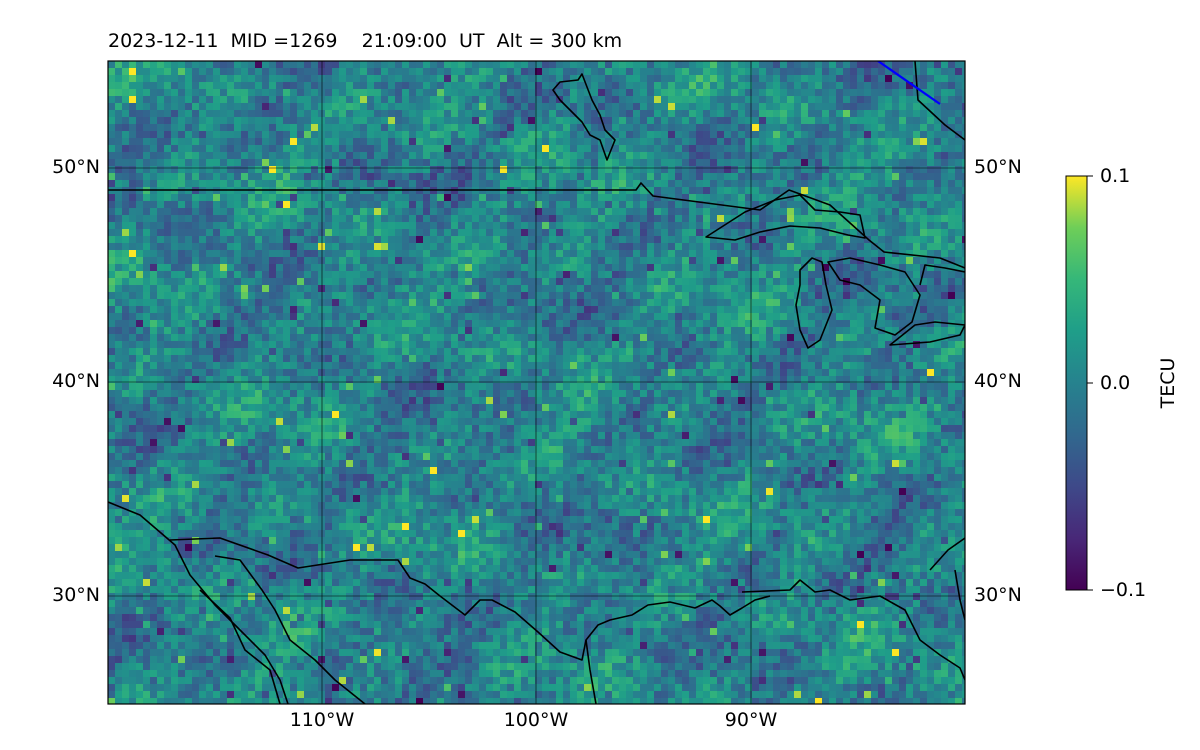  What do you see at coordinates (909, 83) in the screenshot?
I see `terminator-line` at bounding box center [909, 83].